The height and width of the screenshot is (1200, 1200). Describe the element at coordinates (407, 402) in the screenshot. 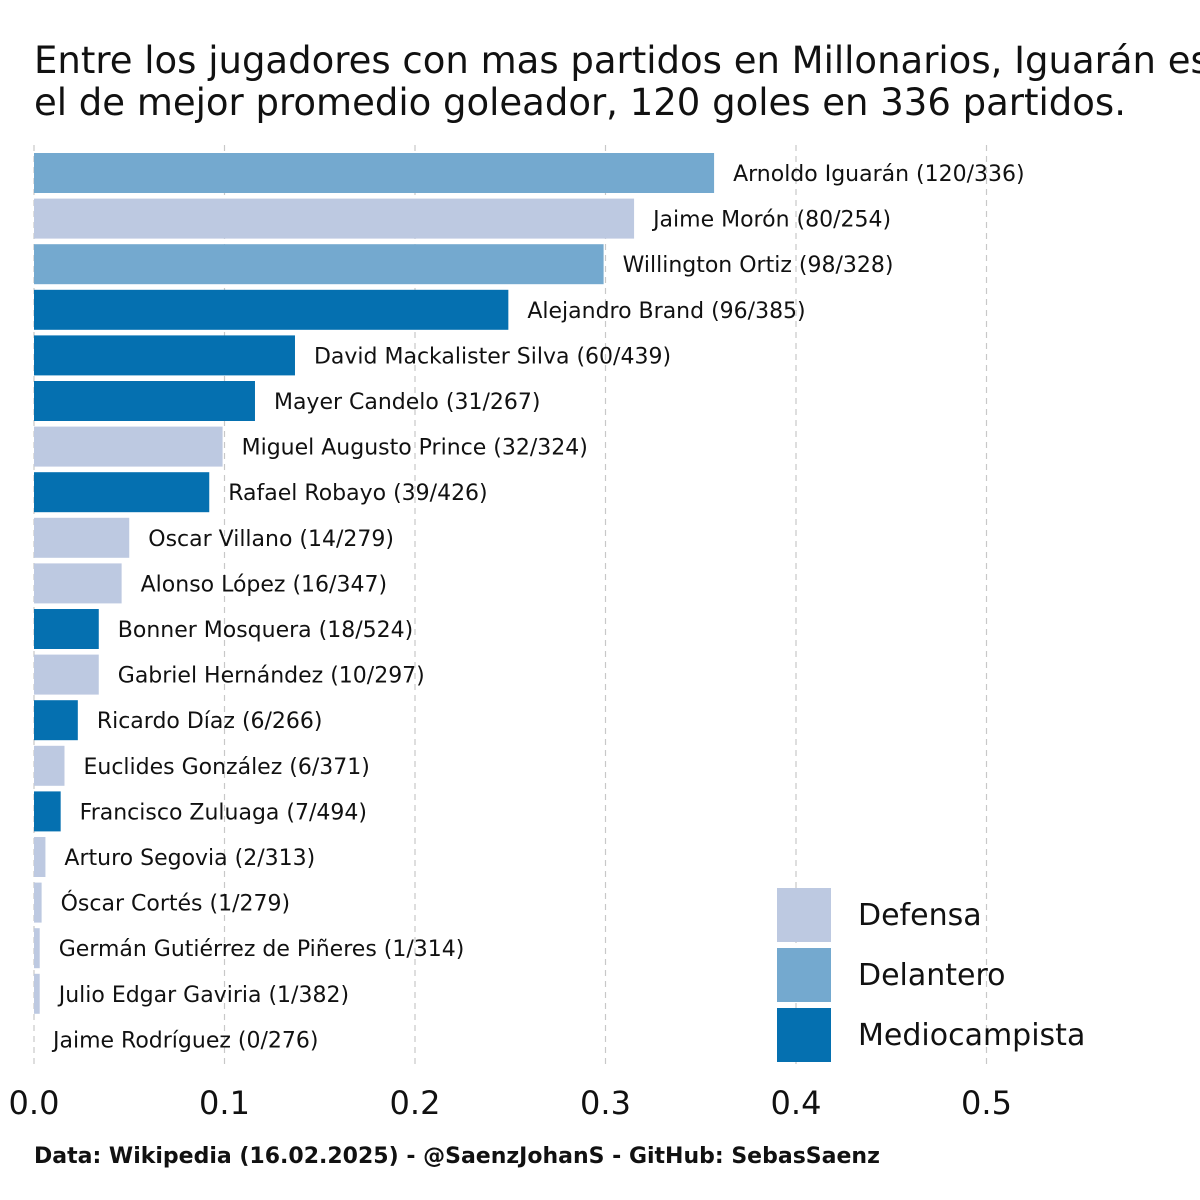

I see `bar-label: Mayer Candelo (31/267)` at that location.